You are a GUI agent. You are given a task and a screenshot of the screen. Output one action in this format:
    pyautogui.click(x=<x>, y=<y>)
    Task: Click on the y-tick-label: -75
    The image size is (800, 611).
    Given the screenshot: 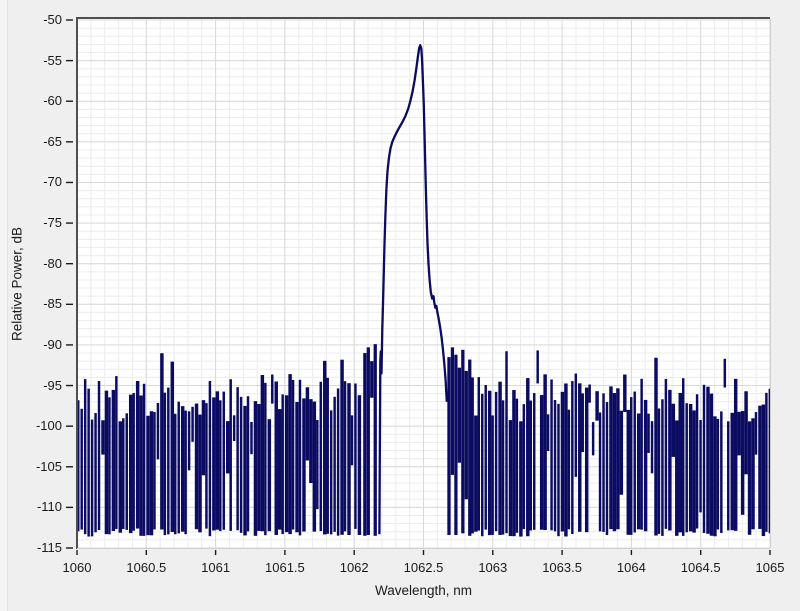 What is the action you would take?
    pyautogui.click(x=52, y=223)
    